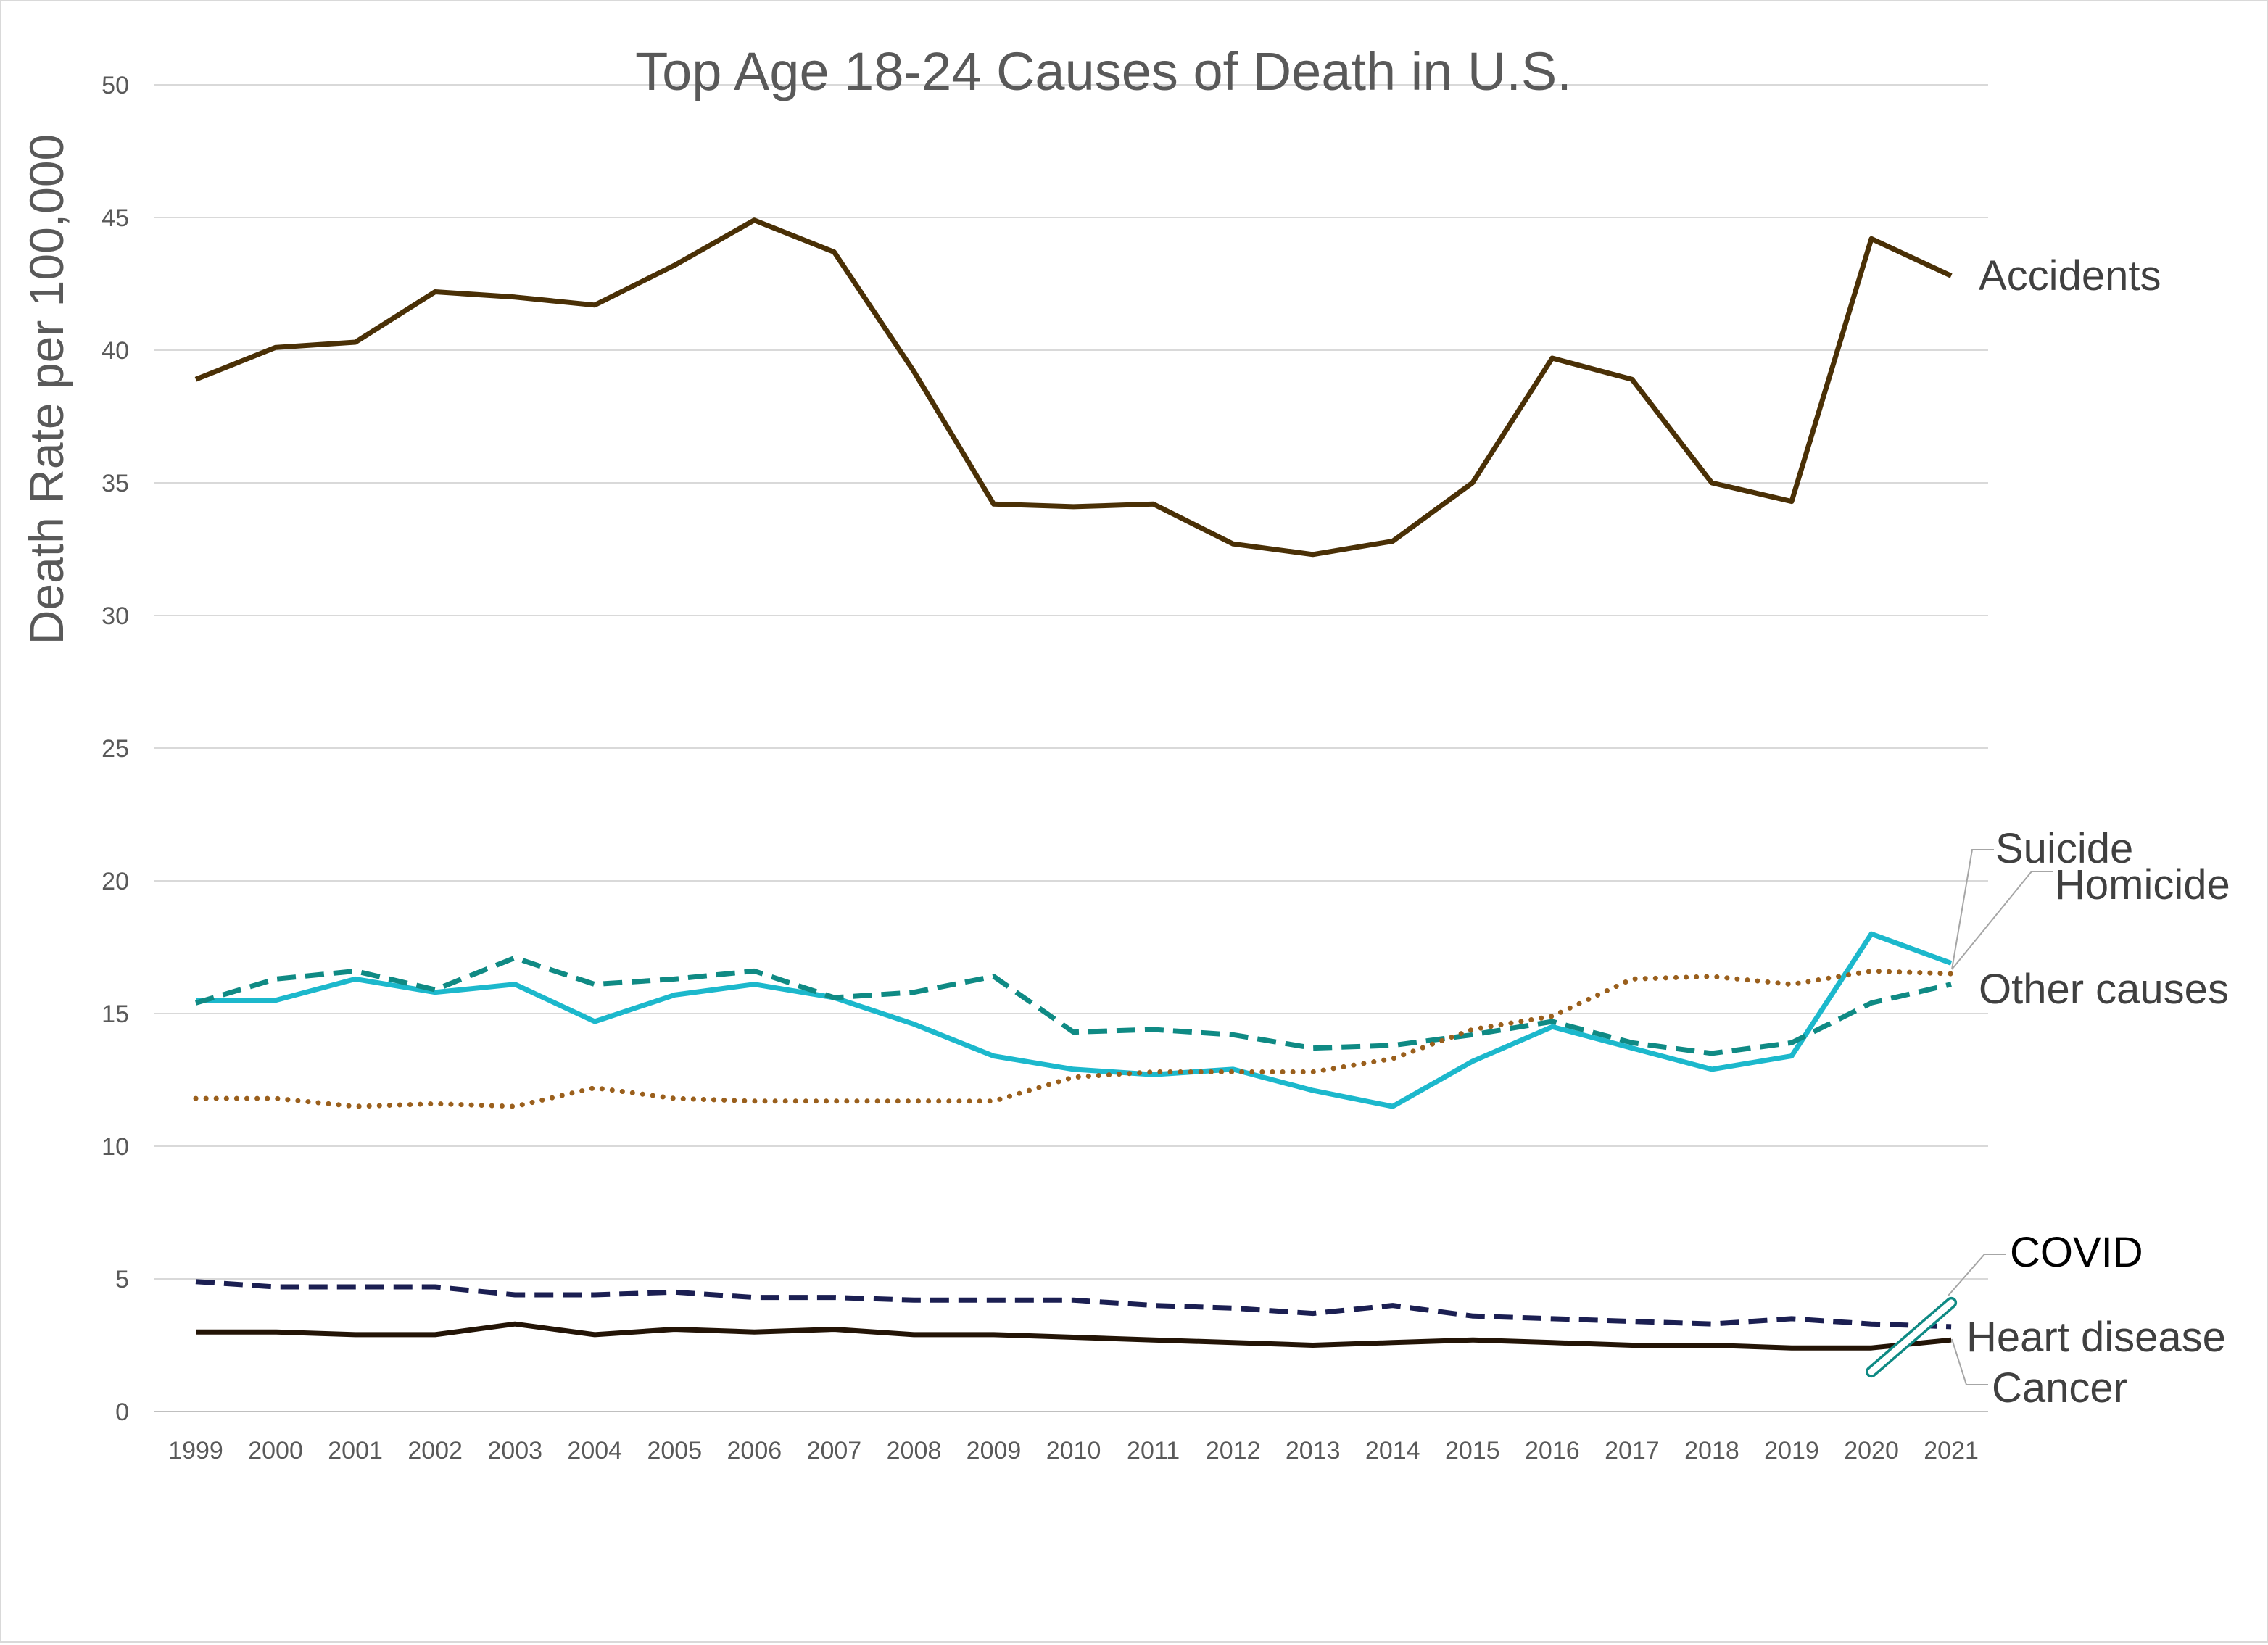 This screenshot has width=2268, height=1645. I want to click on x-tick-label: 2019, so click(1792, 1450).